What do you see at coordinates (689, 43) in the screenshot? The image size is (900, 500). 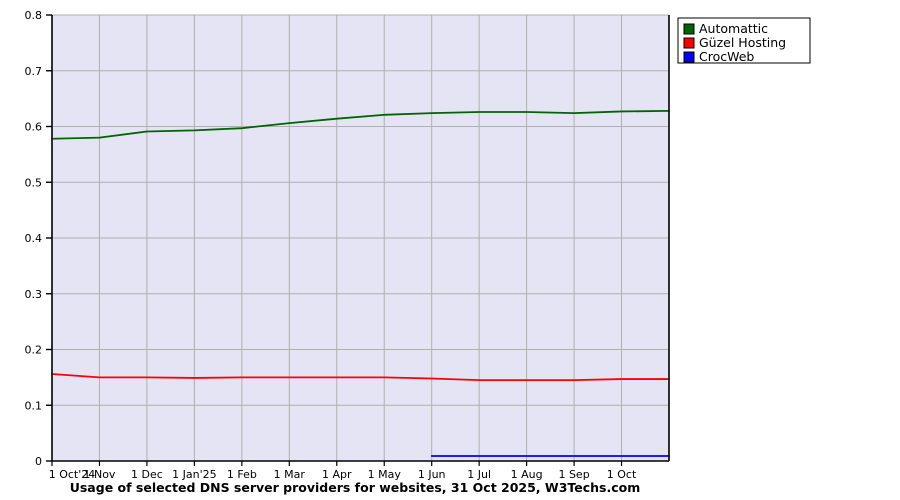 I see `legend-swatch-guzel-hosting` at bounding box center [689, 43].